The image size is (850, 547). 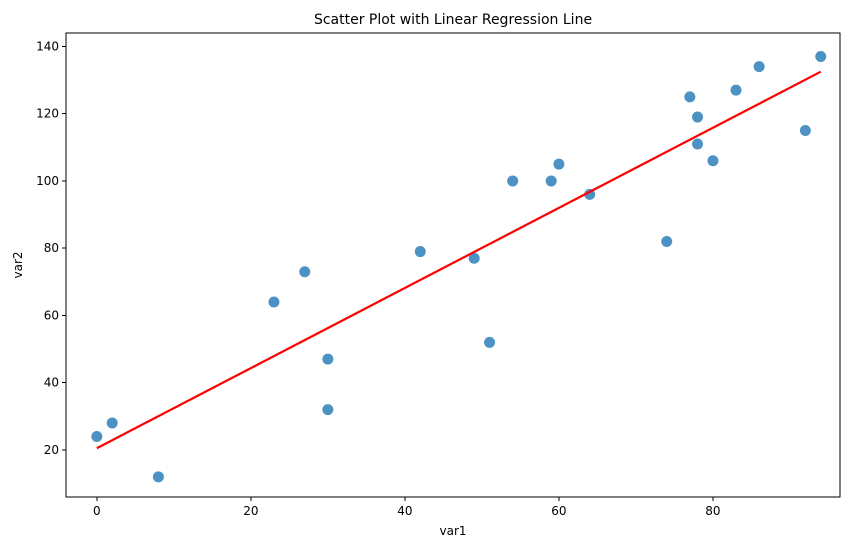 I want to click on y-axis-label: var2, so click(x=18, y=264).